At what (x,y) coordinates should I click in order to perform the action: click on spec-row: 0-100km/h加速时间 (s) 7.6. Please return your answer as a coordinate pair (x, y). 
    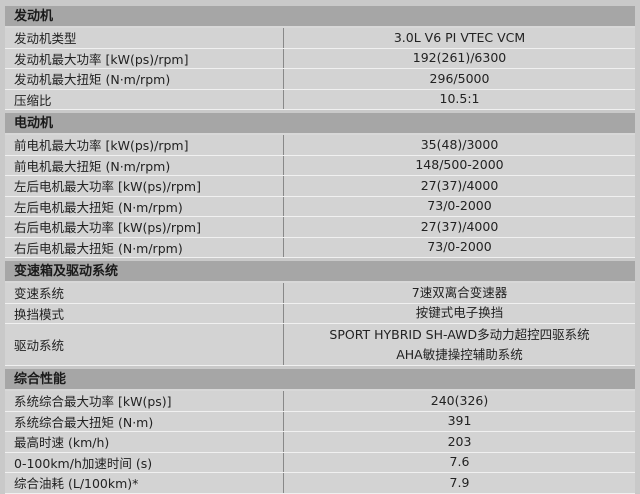
    Looking at the image, I should click on (320, 462).